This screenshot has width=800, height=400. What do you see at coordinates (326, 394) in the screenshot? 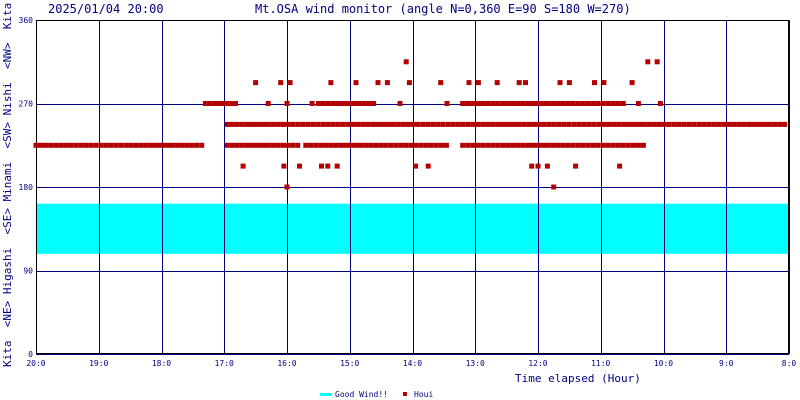
I see `legend-swatch-good-wind` at bounding box center [326, 394].